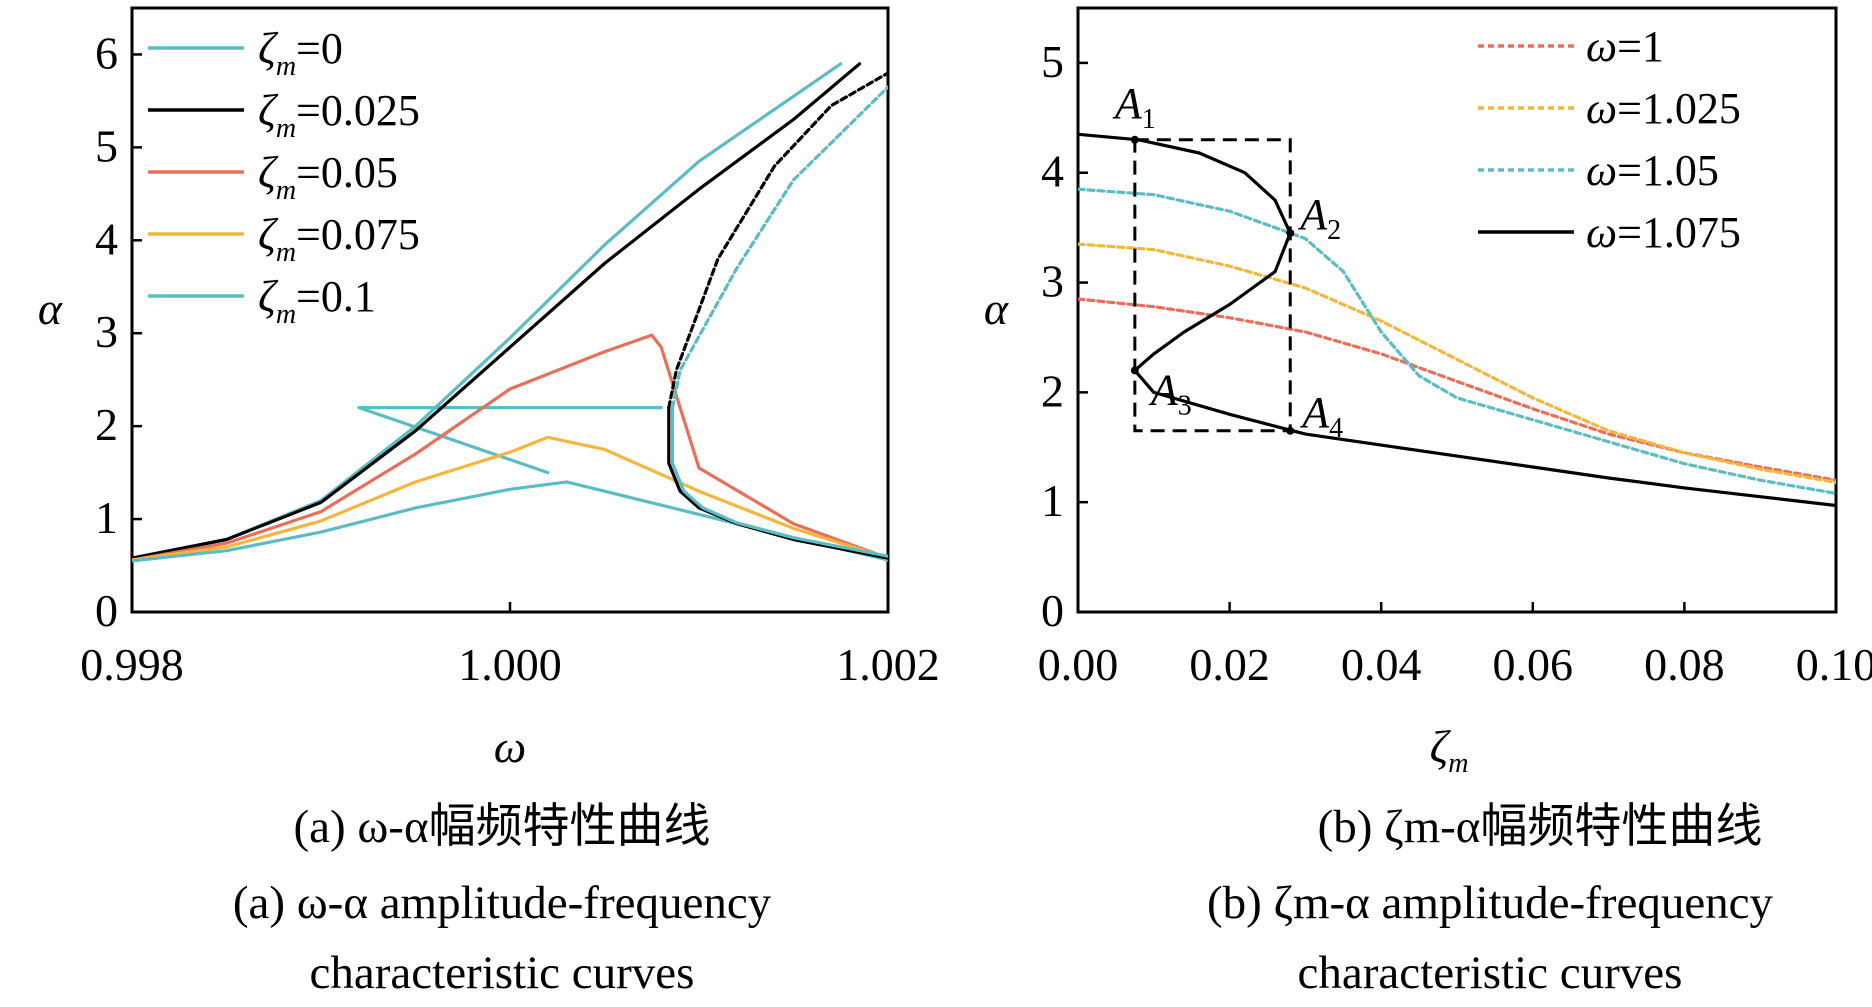 The height and width of the screenshot is (1007, 1872). I want to click on annotation-label: A4, so click(1321, 416).